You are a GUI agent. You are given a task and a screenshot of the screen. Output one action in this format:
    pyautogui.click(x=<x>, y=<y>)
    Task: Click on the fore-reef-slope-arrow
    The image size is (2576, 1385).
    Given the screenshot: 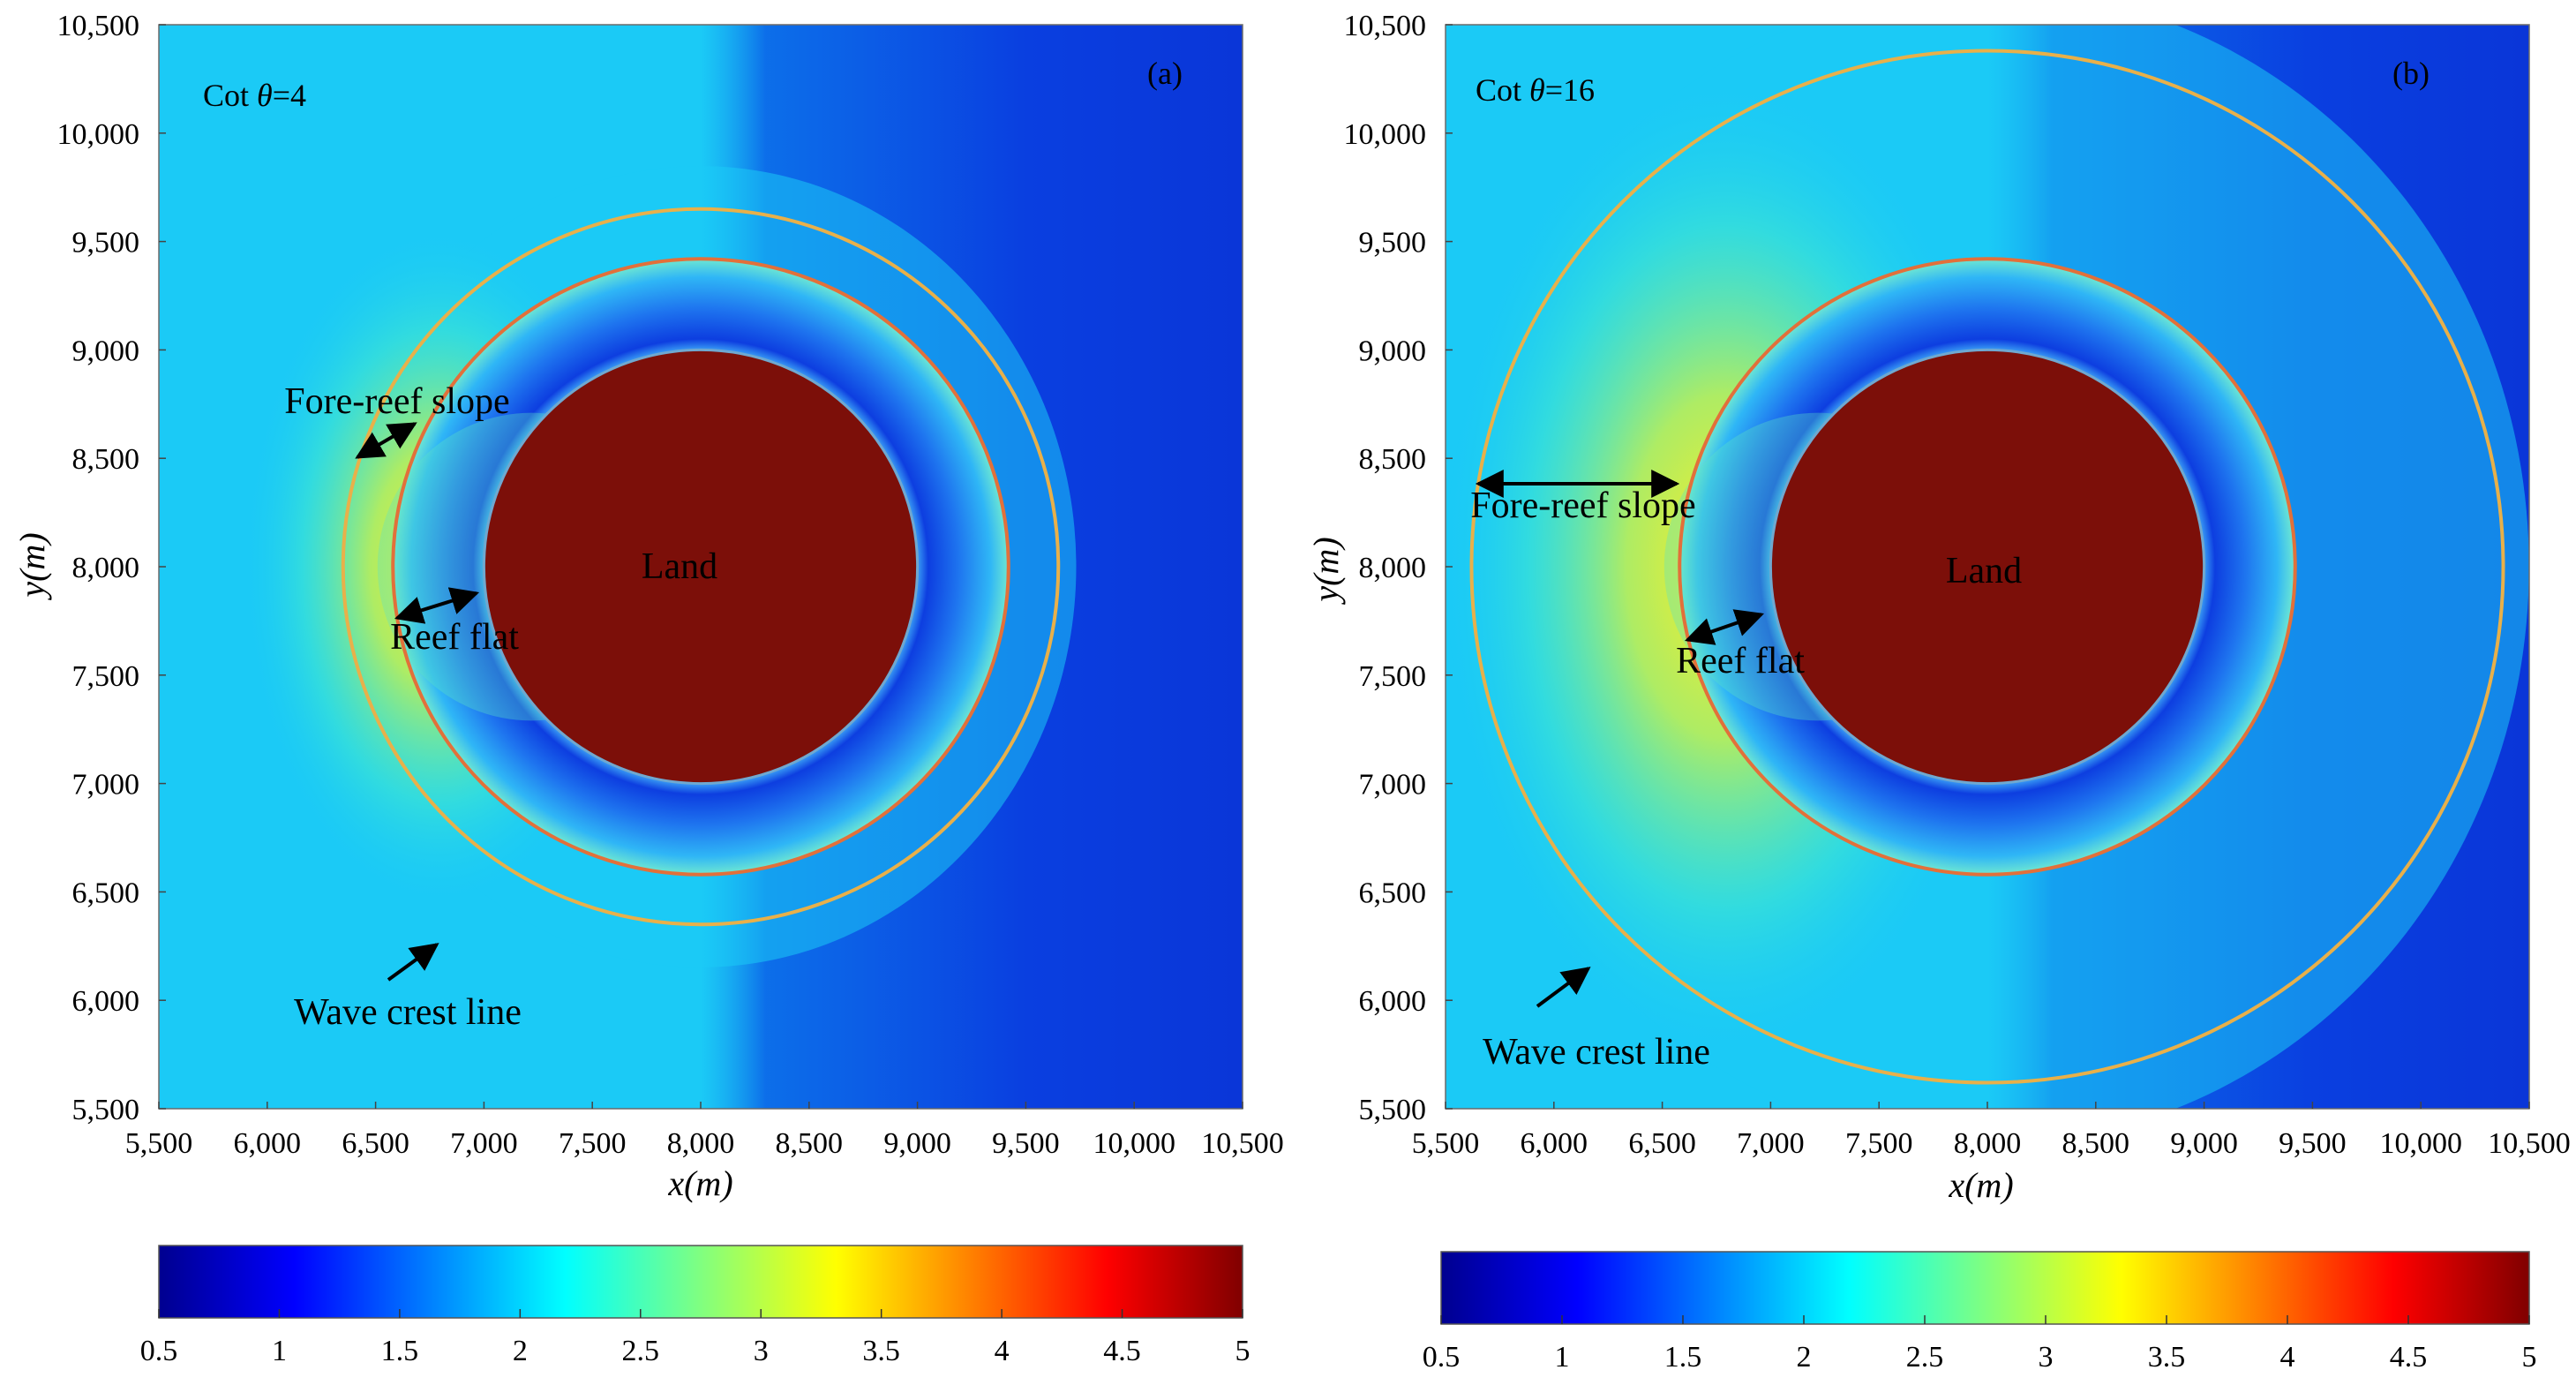 What is the action you would take?
    pyautogui.click(x=386, y=440)
    